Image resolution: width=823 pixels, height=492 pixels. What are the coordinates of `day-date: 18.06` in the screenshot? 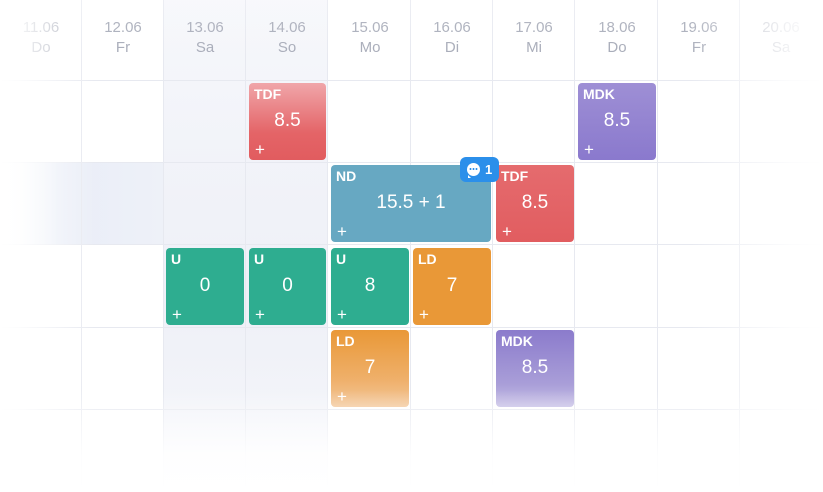 It's located at (617, 27).